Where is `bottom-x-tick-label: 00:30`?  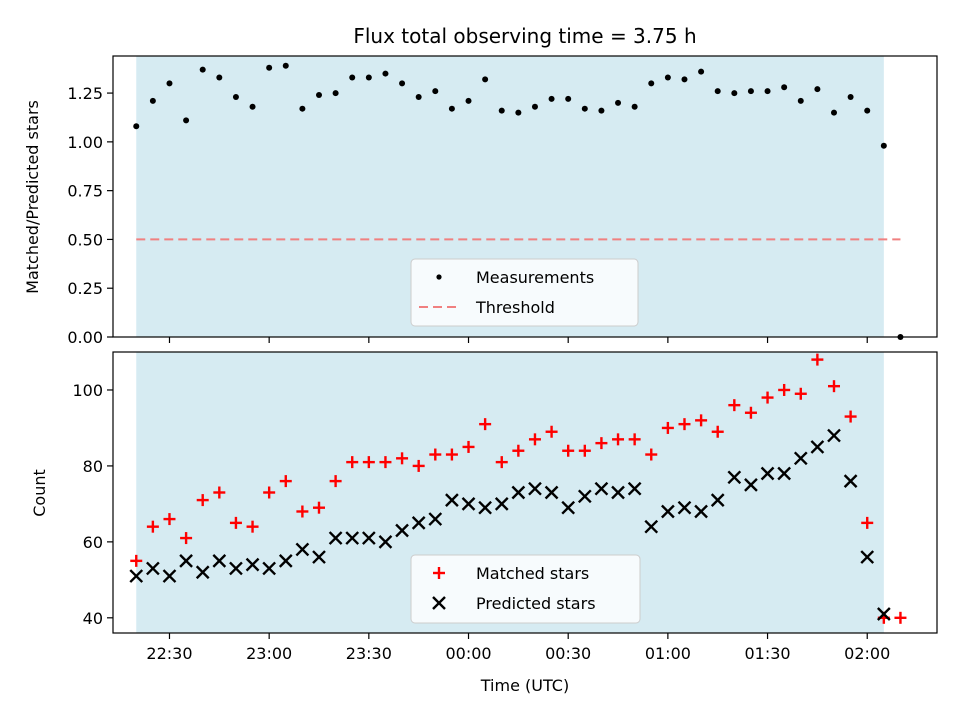 bottom-x-tick-label: 00:30 is located at coordinates (568, 653).